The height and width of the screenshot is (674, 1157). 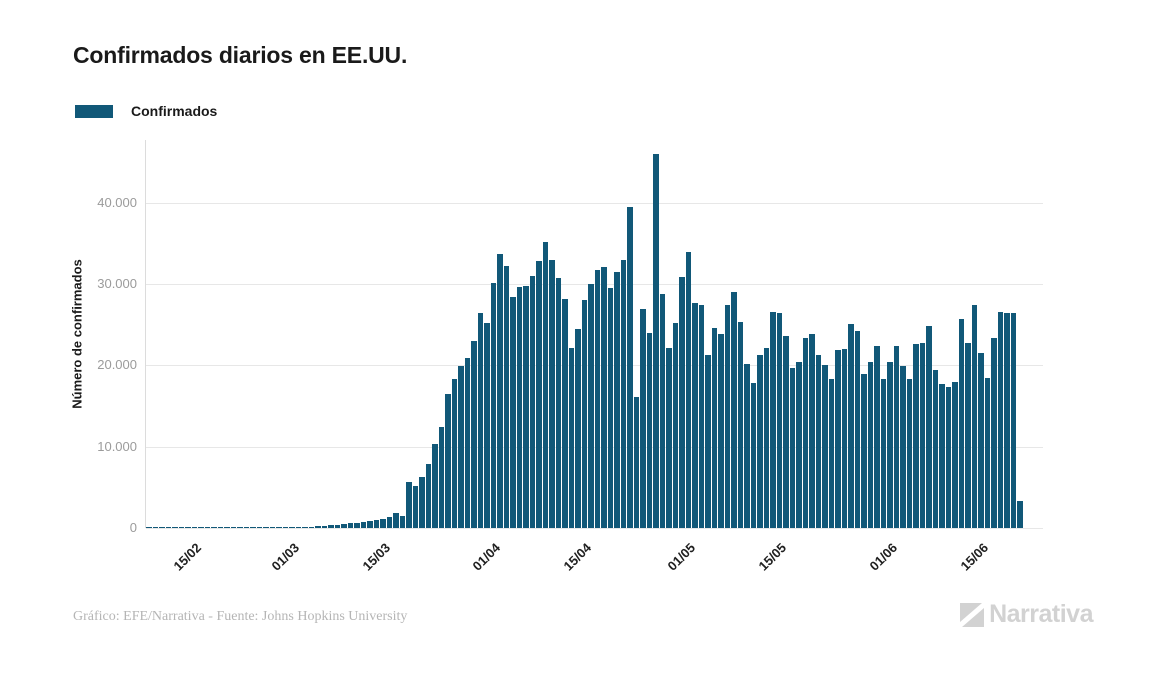 I want to click on x-tick-label: 15/03, so click(x=376, y=557).